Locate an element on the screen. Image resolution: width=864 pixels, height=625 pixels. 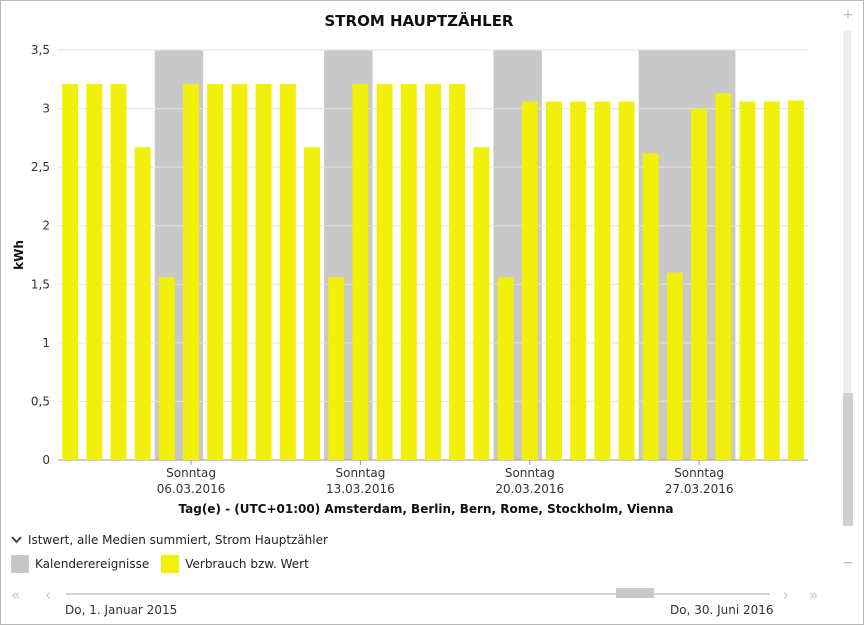
x-tick-label-date: 20.03.2016 is located at coordinates (529, 489).